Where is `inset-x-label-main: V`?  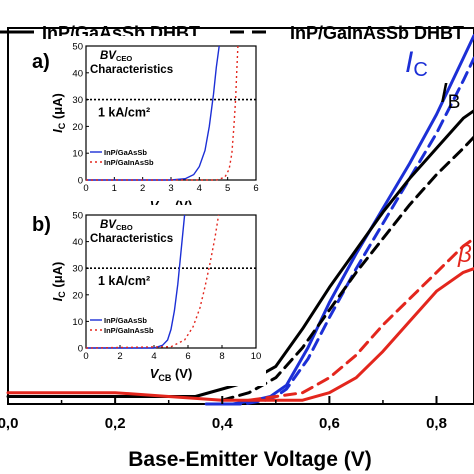
inset-x-label-main: V is located at coordinates (155, 373).